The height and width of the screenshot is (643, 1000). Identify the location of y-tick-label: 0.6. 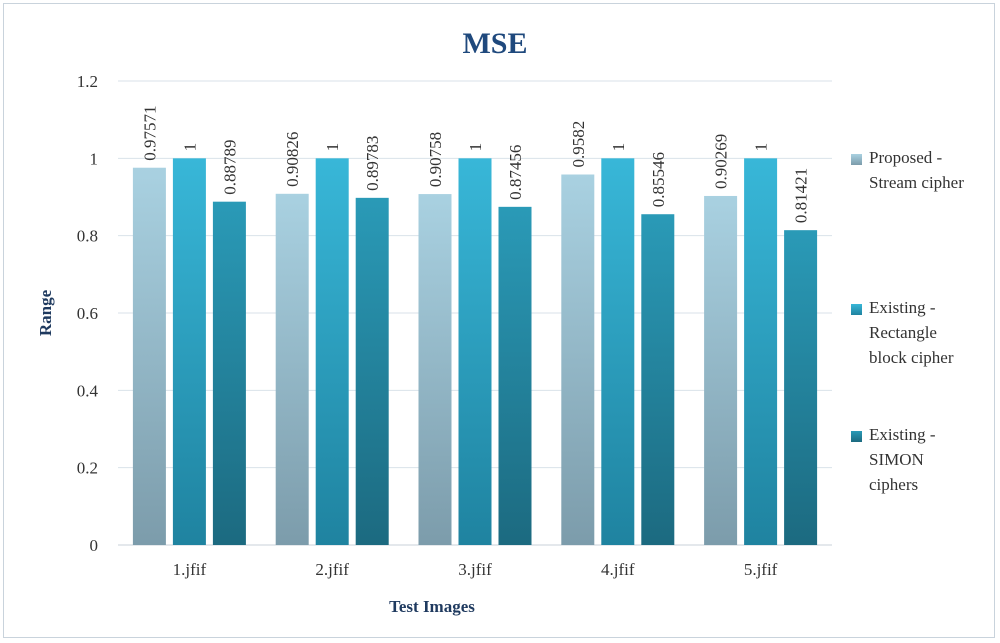
(87, 313).